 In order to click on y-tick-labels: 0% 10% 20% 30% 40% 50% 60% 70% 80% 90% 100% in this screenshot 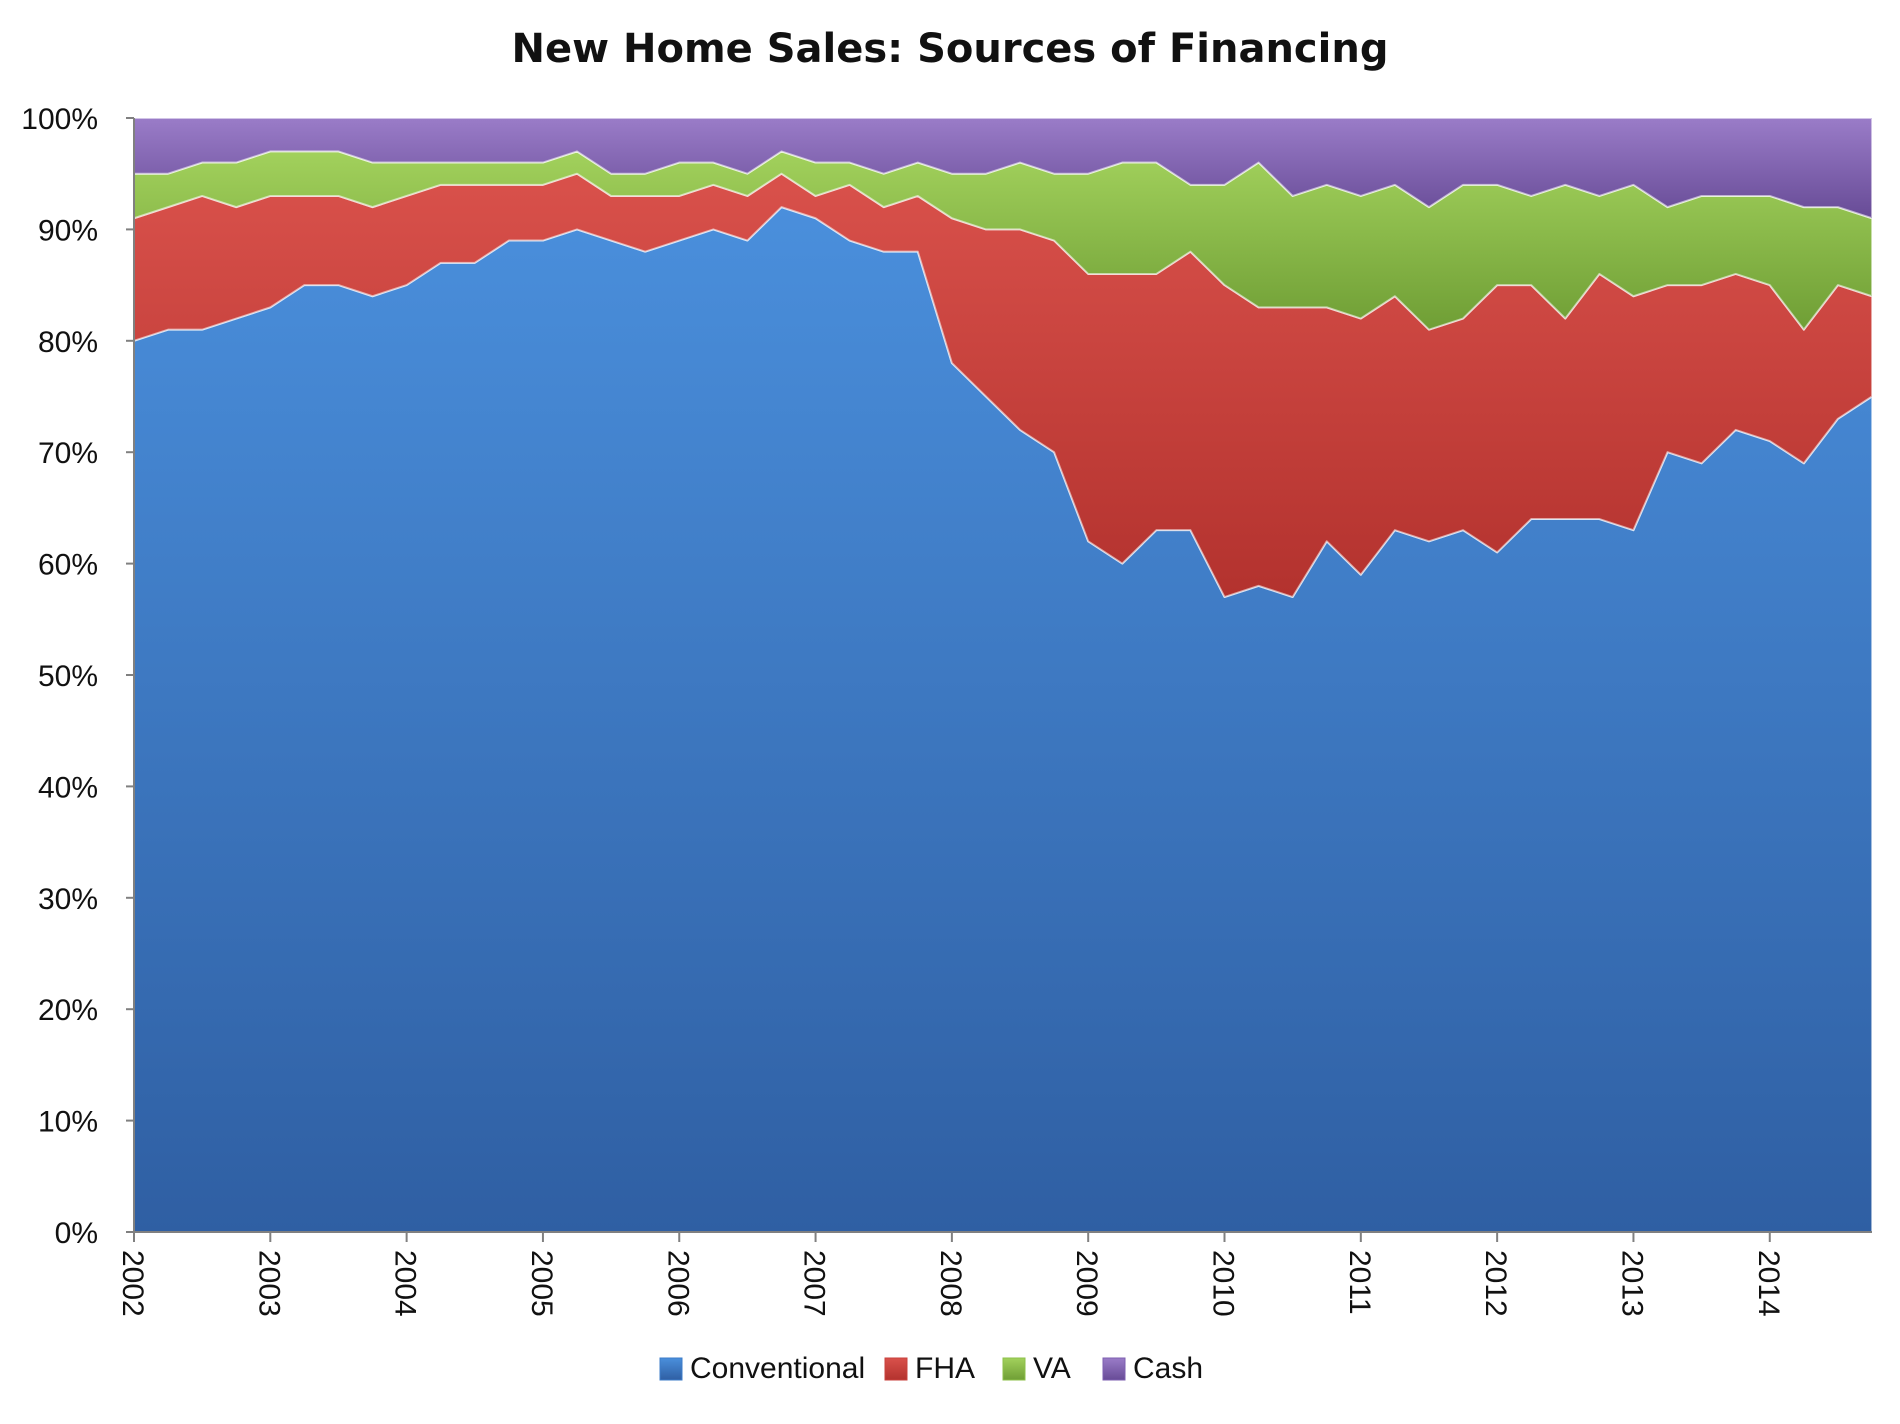, I will do `click(77, 676)`.